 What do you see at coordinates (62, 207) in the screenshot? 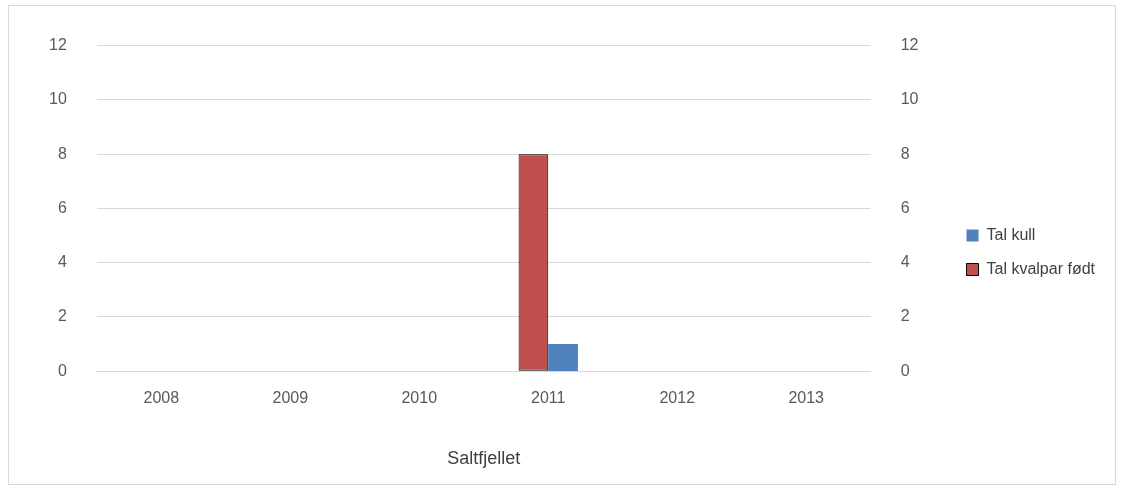
I see `y-tick-label: 6` at bounding box center [62, 207].